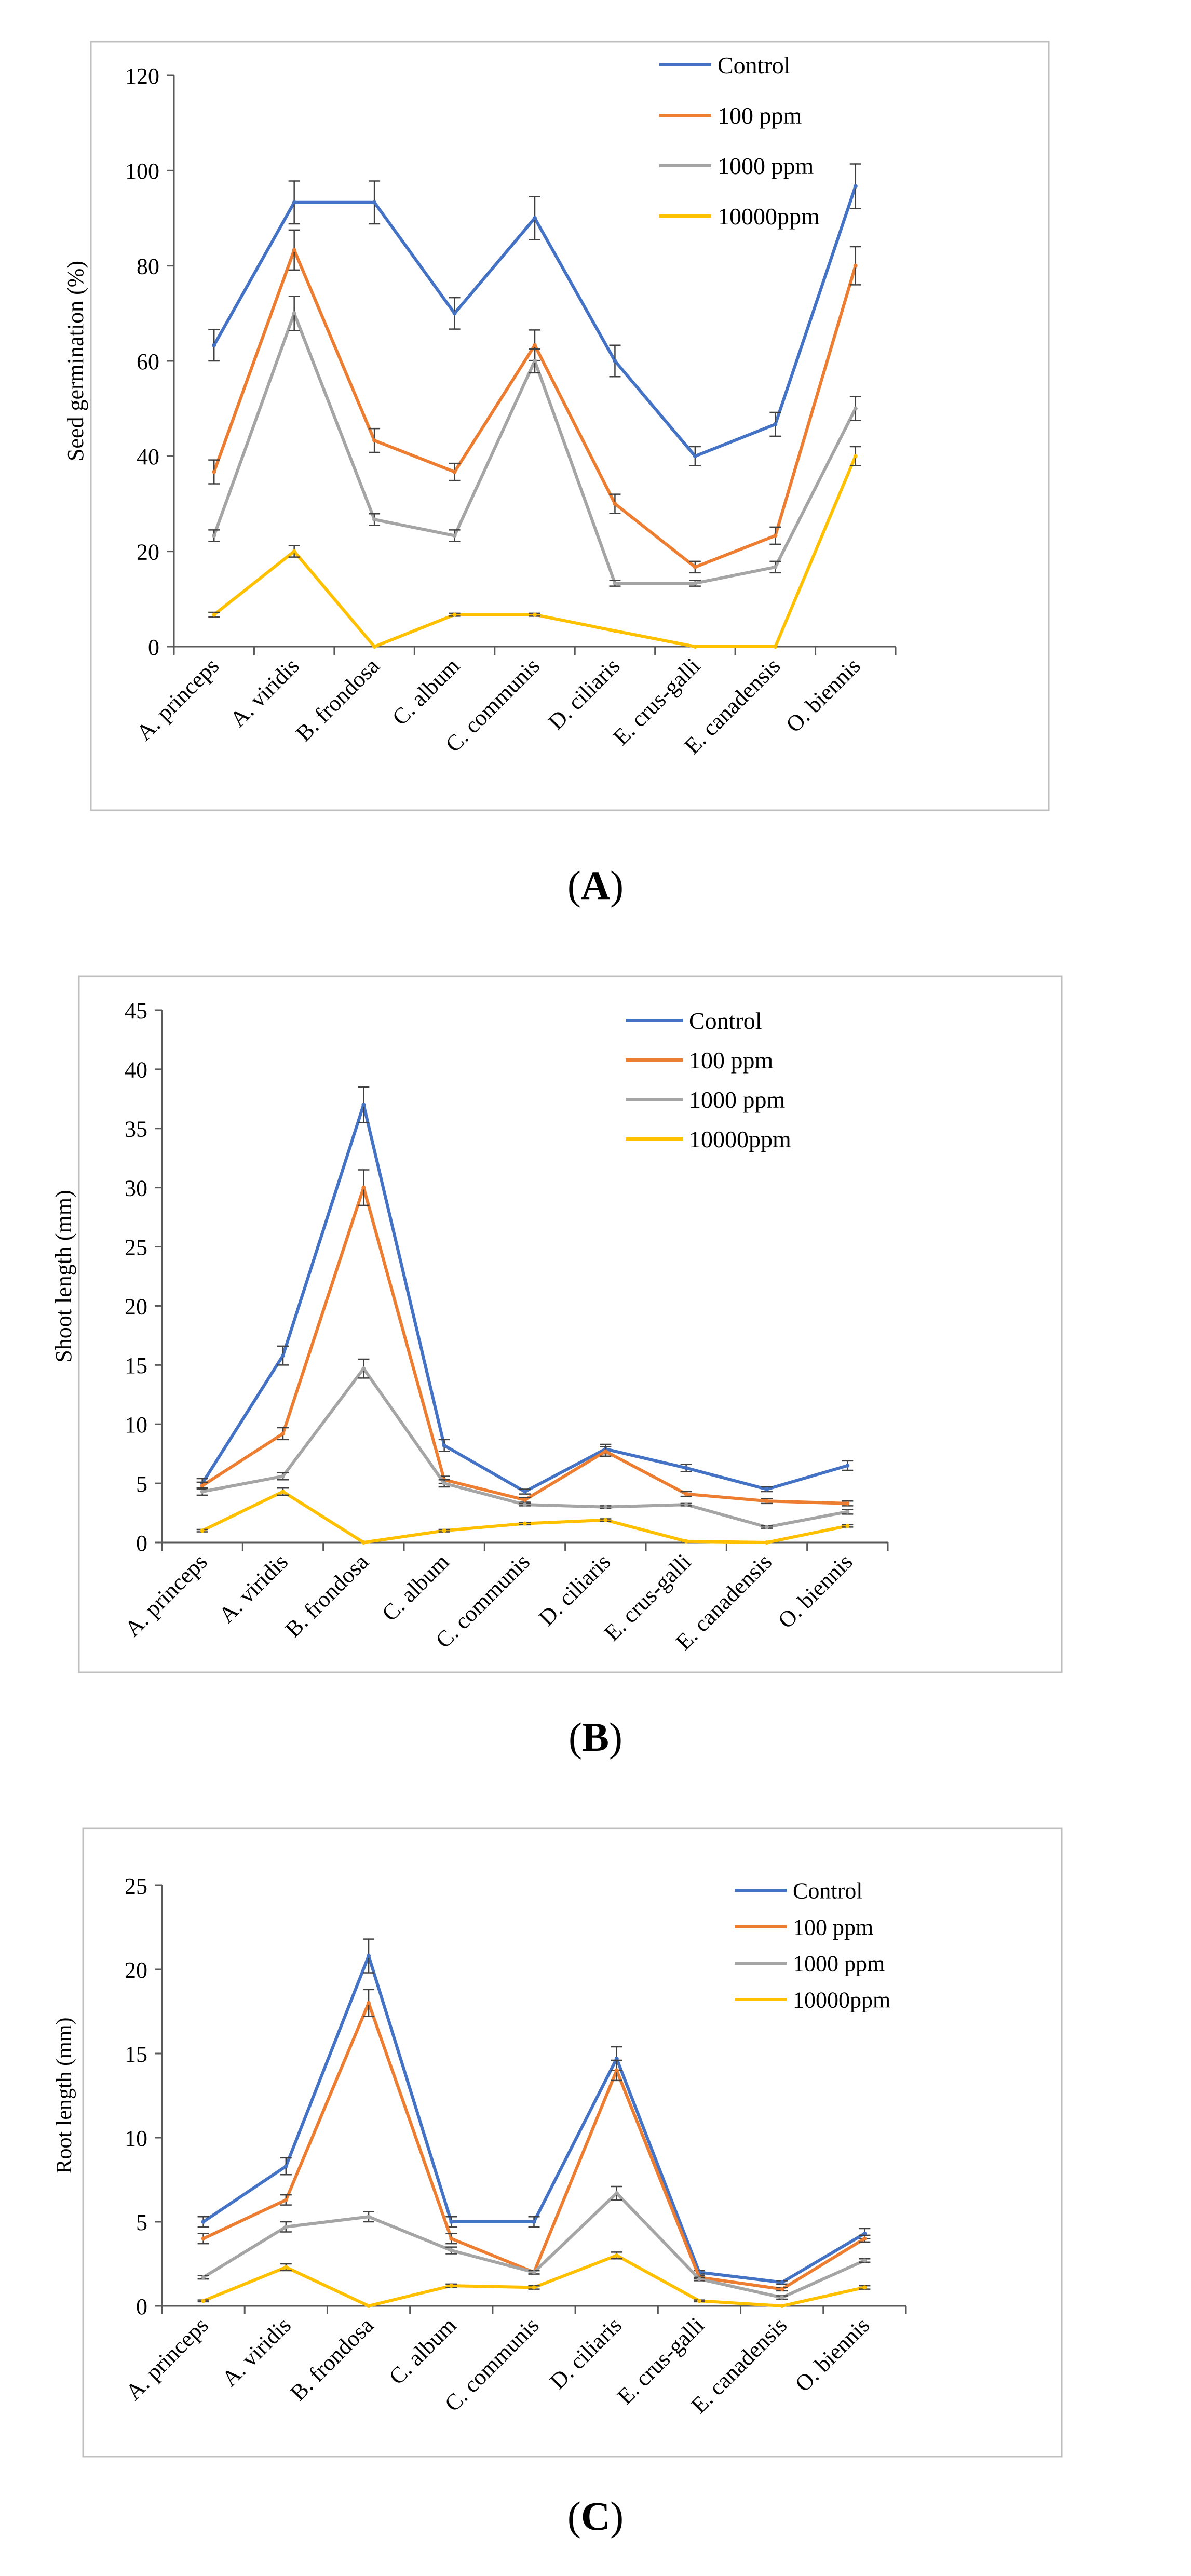 This screenshot has height=2576, width=1191. Describe the element at coordinates (740, 1139) in the screenshot. I see `legend-label-ppm10000: 10000ppm` at that location.